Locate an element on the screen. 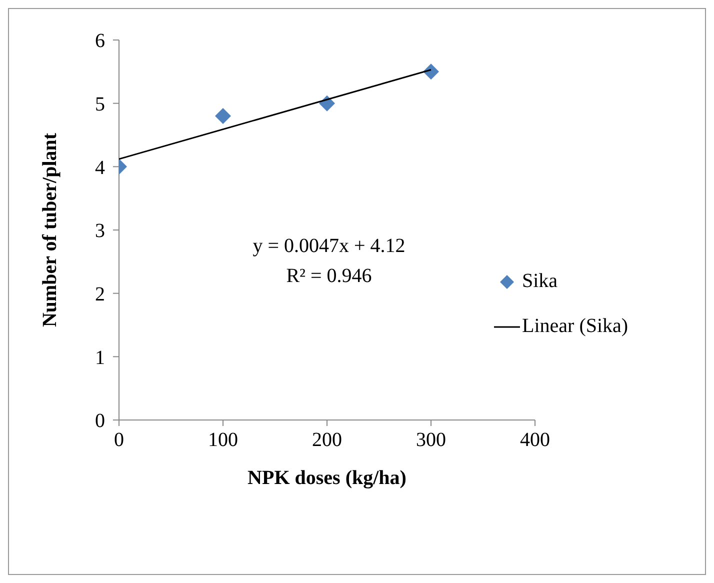 The width and height of the screenshot is (714, 583). y-tick-label: 0 is located at coordinates (100, 421).